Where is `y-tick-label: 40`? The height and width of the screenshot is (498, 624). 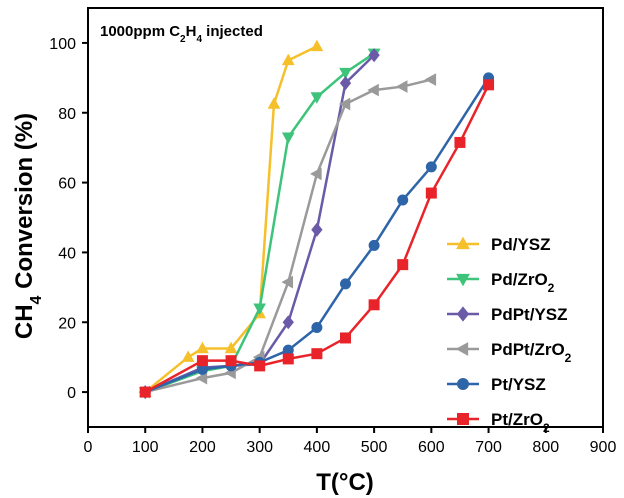 y-tick-label: 40 is located at coordinates (67, 253).